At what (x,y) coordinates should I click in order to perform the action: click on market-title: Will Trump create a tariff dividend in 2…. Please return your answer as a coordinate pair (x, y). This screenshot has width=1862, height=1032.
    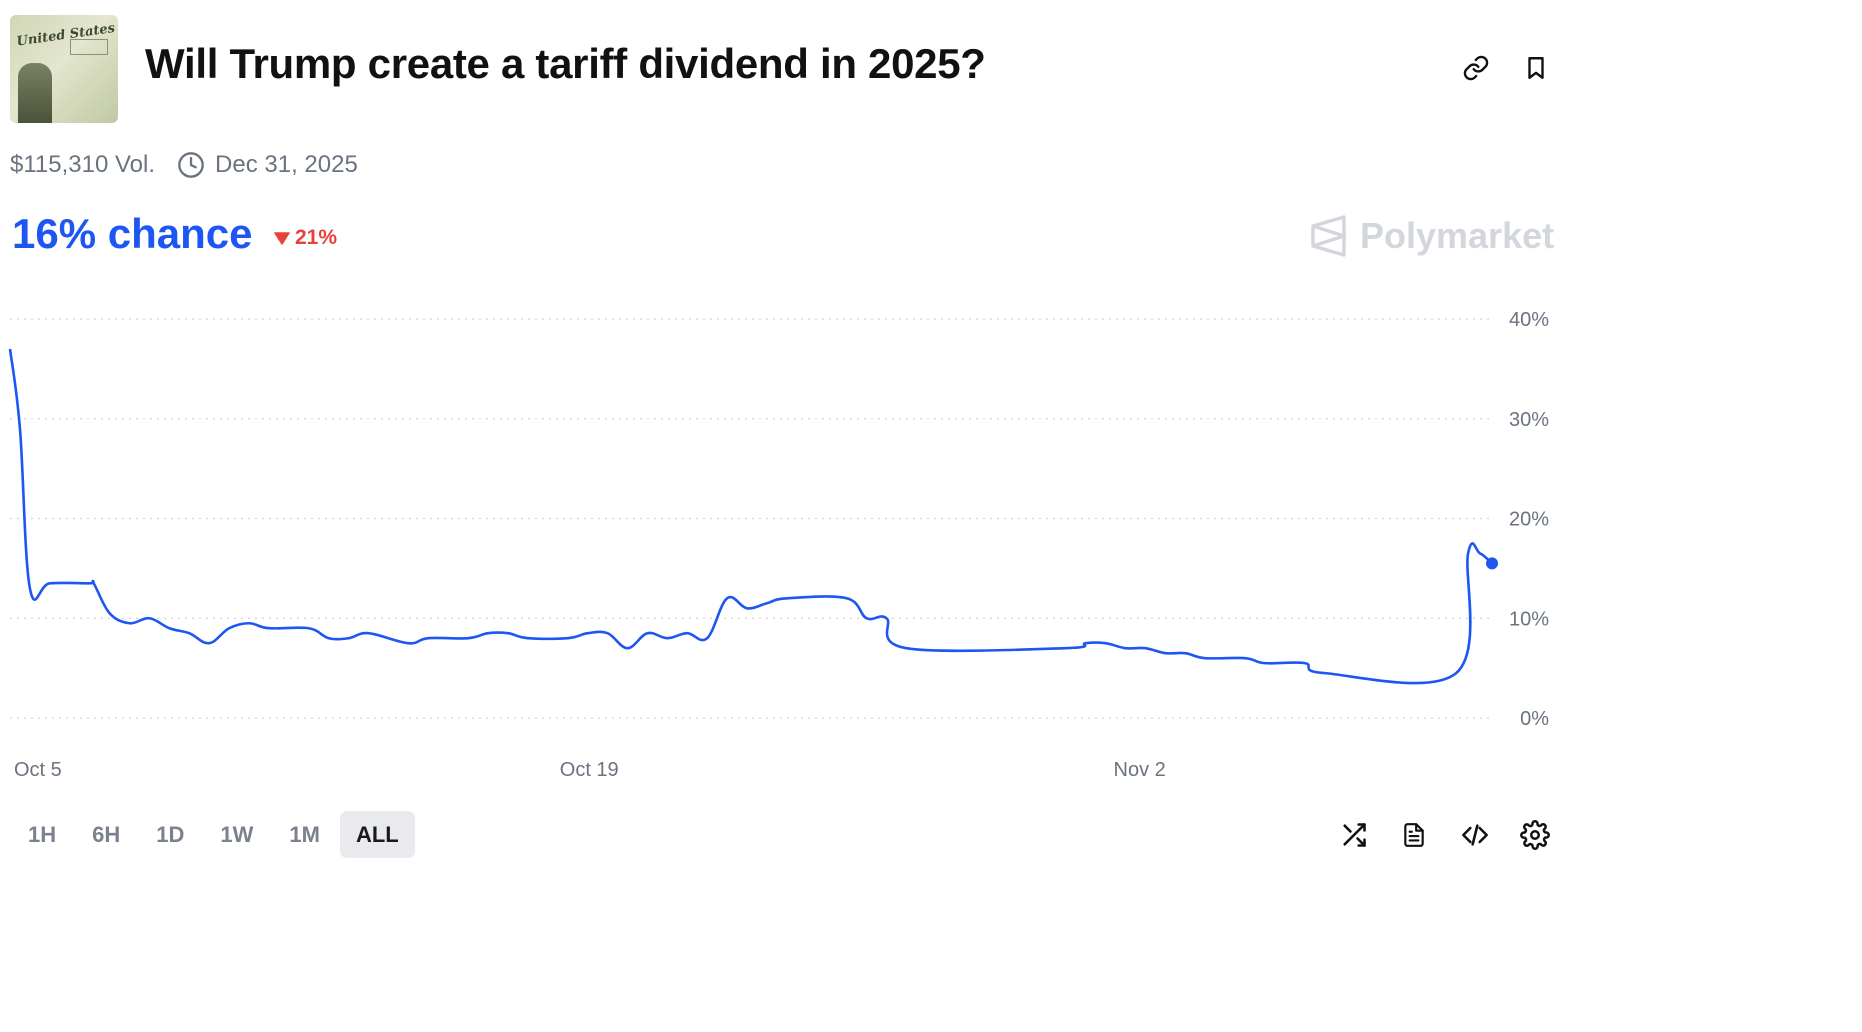
    Looking at the image, I should click on (565, 63).